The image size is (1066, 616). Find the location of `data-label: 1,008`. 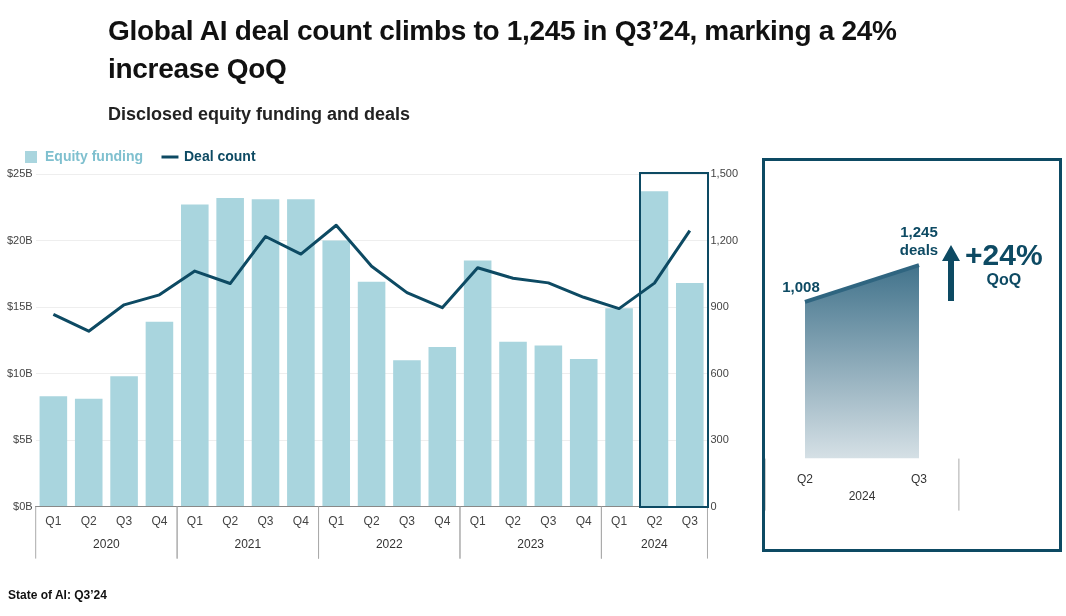

data-label: 1,008 is located at coordinates (801, 286).